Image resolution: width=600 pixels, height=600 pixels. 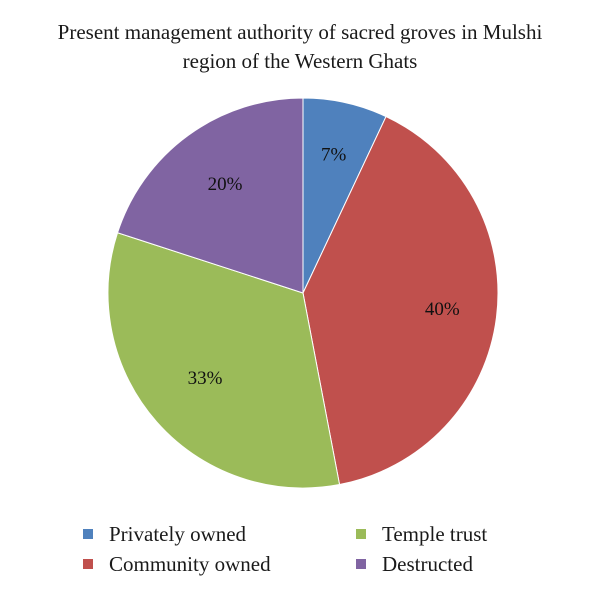 What do you see at coordinates (300, 61) in the screenshot?
I see `chart-title-line-2: region of the Western Ghats` at bounding box center [300, 61].